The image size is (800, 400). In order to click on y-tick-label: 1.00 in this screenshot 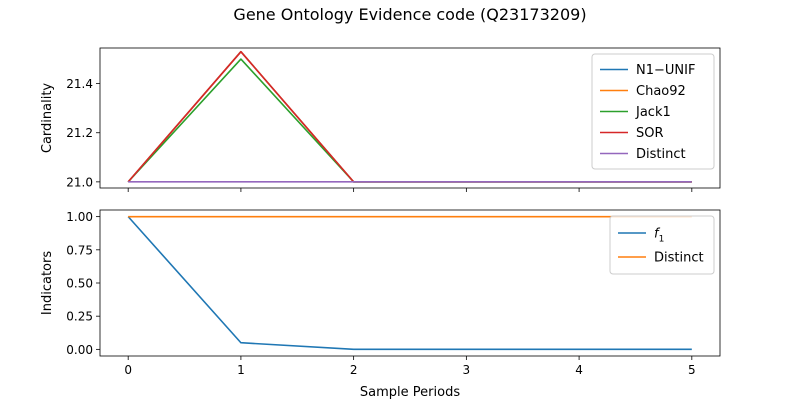, I will do `click(79, 217)`.